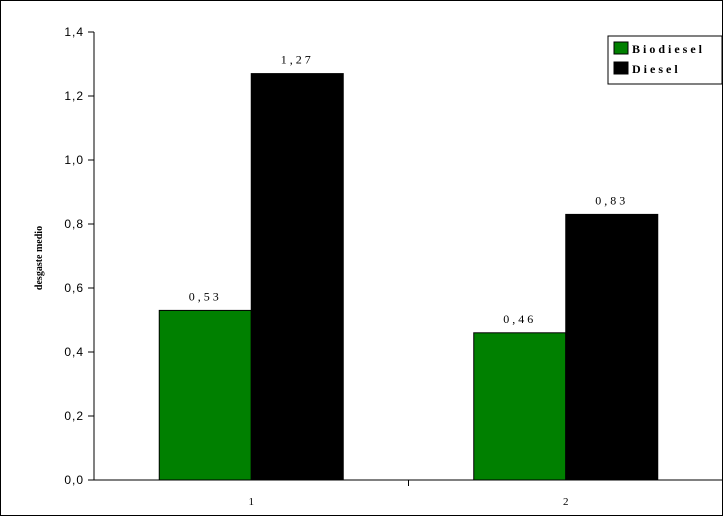 Image resolution: width=723 pixels, height=516 pixels. What do you see at coordinates (665, 60) in the screenshot?
I see `legend: Biodiesel Diesel` at bounding box center [665, 60].